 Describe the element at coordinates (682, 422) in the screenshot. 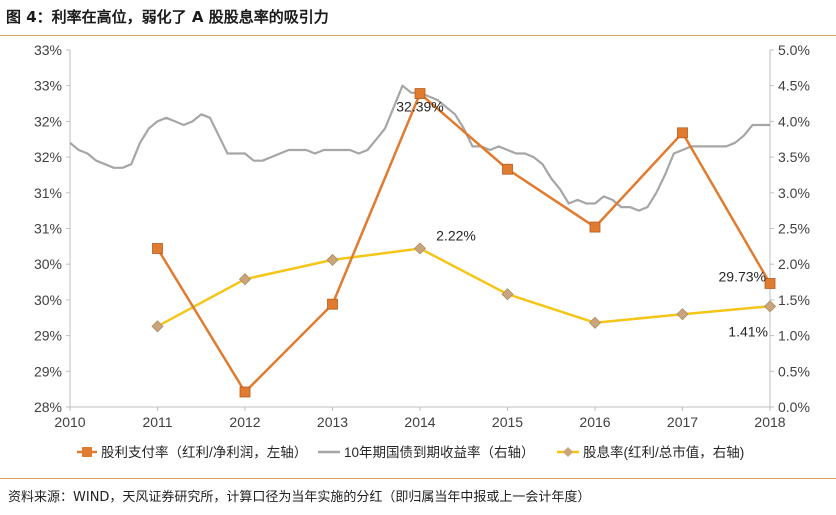

I see `x-tick-label: 2017` at that location.